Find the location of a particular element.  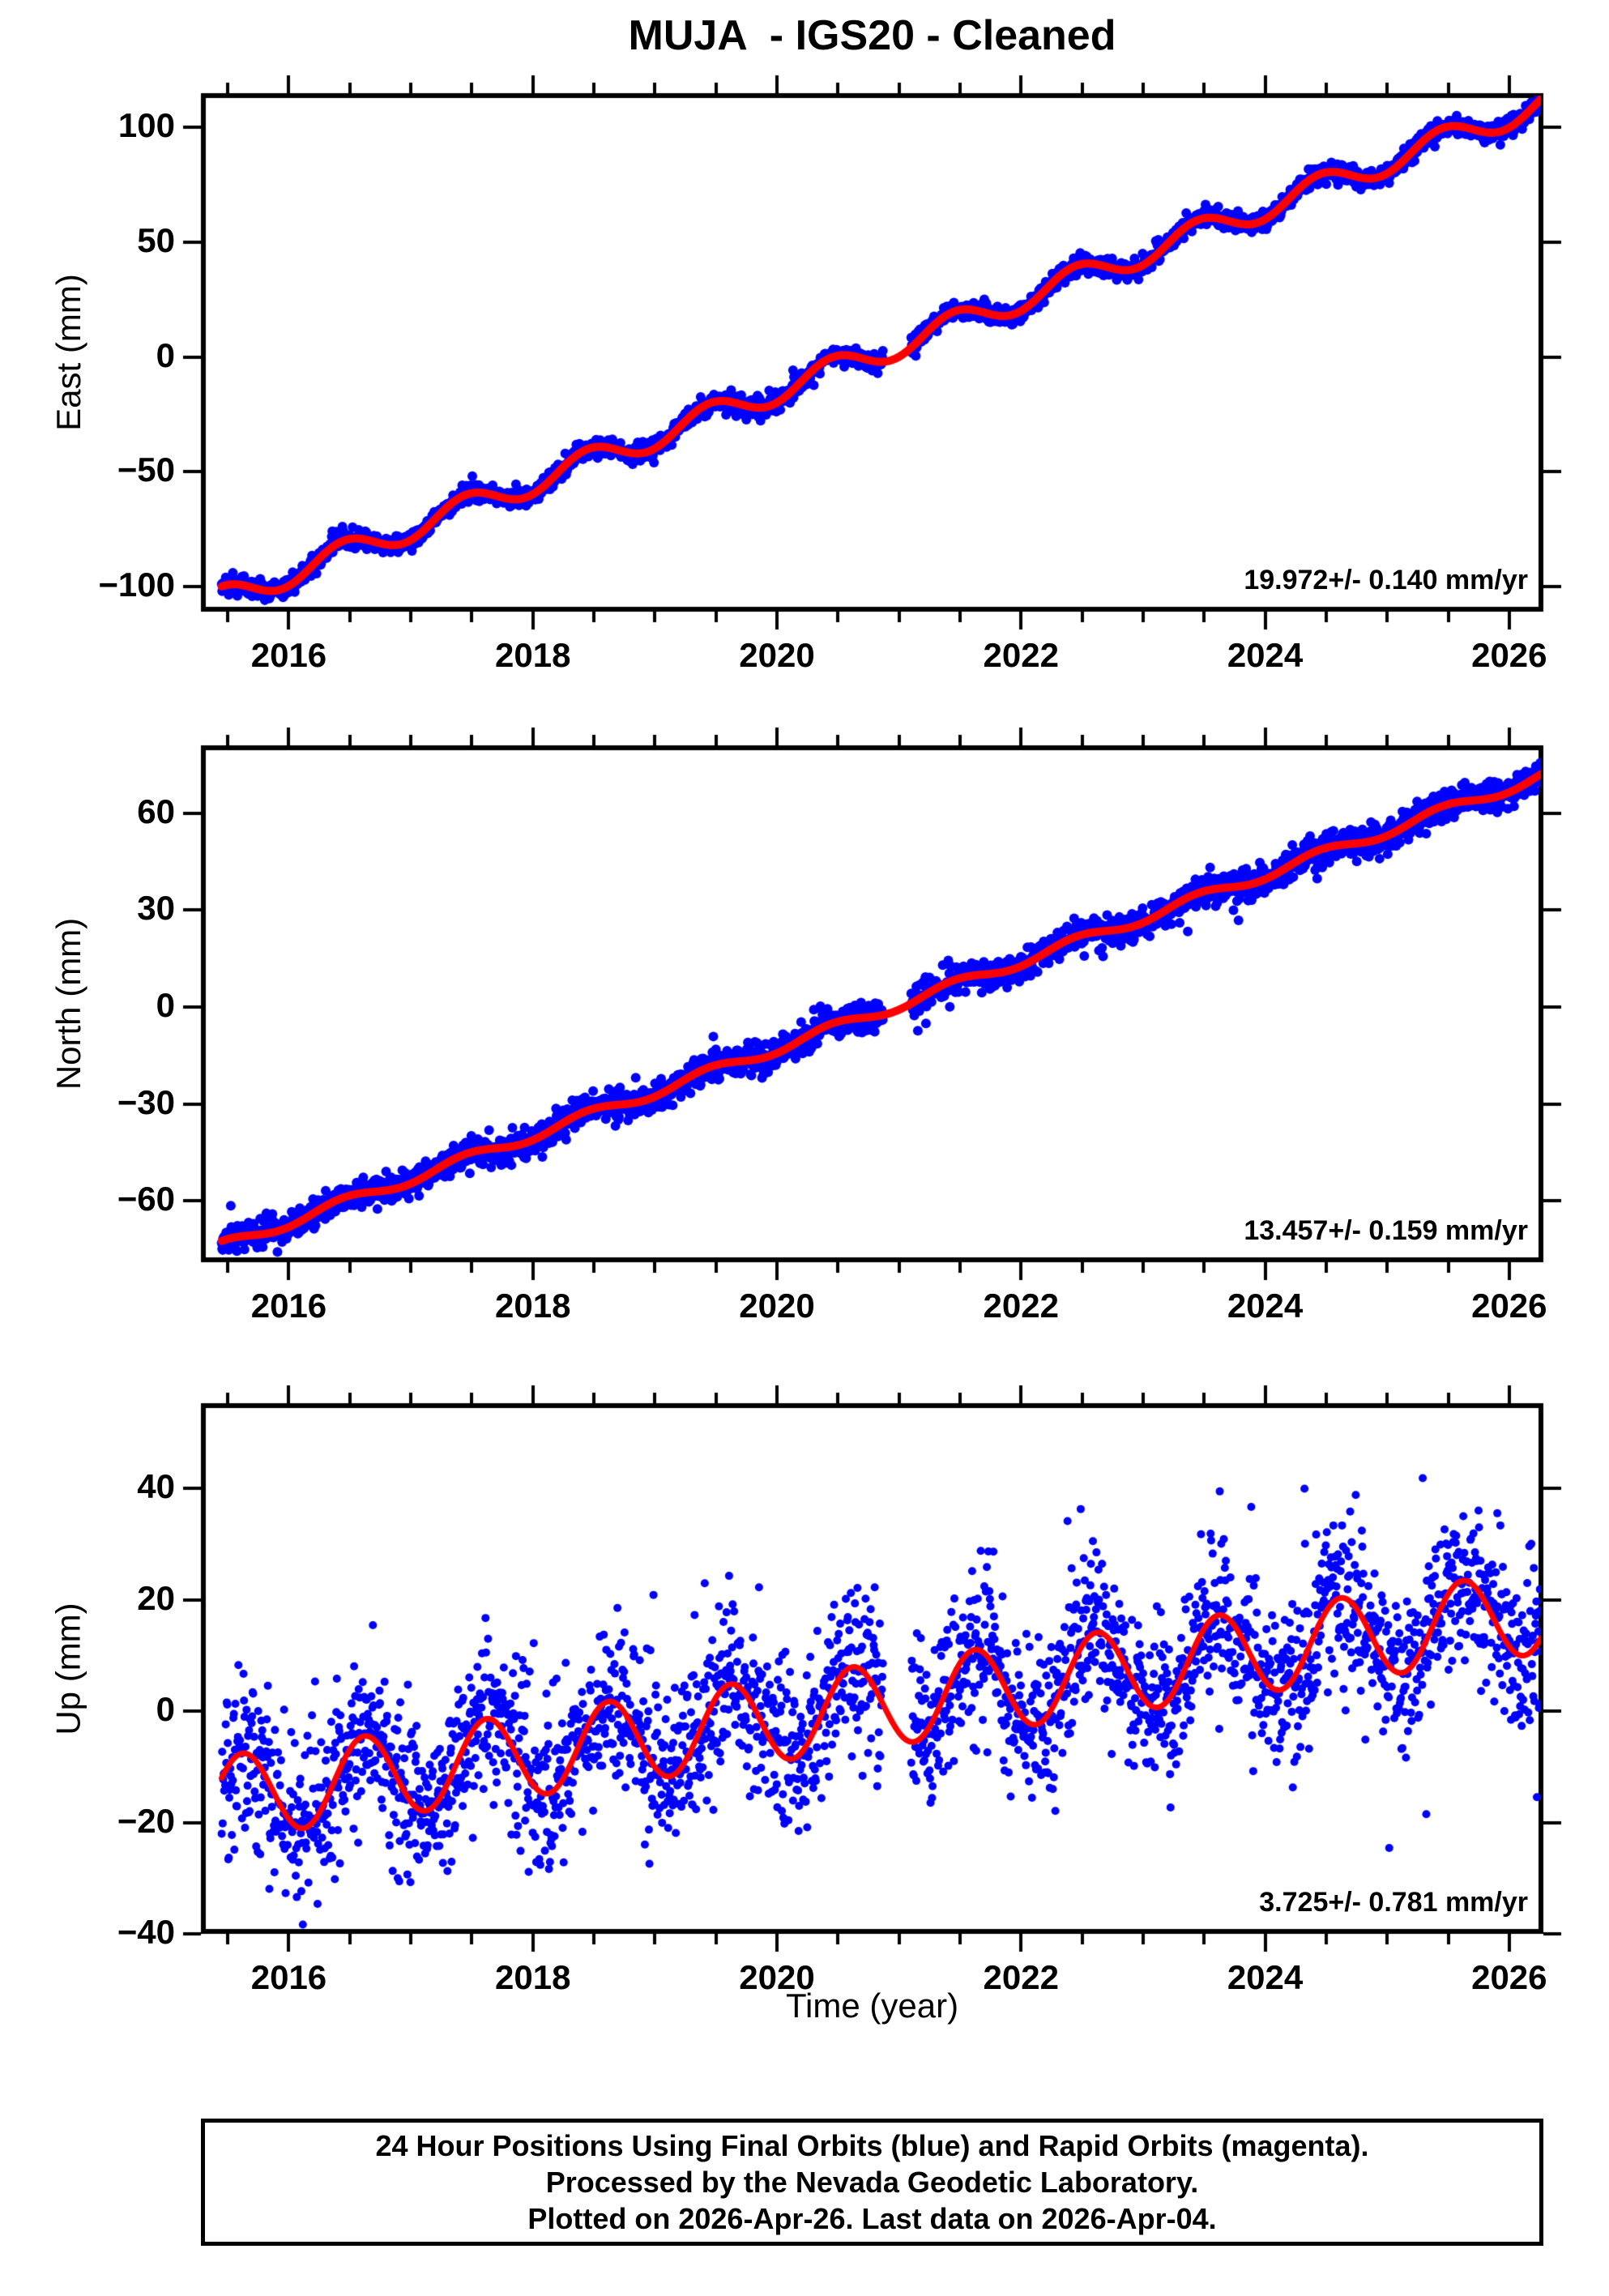

y-tick-label: −30 is located at coordinates (146, 1101).